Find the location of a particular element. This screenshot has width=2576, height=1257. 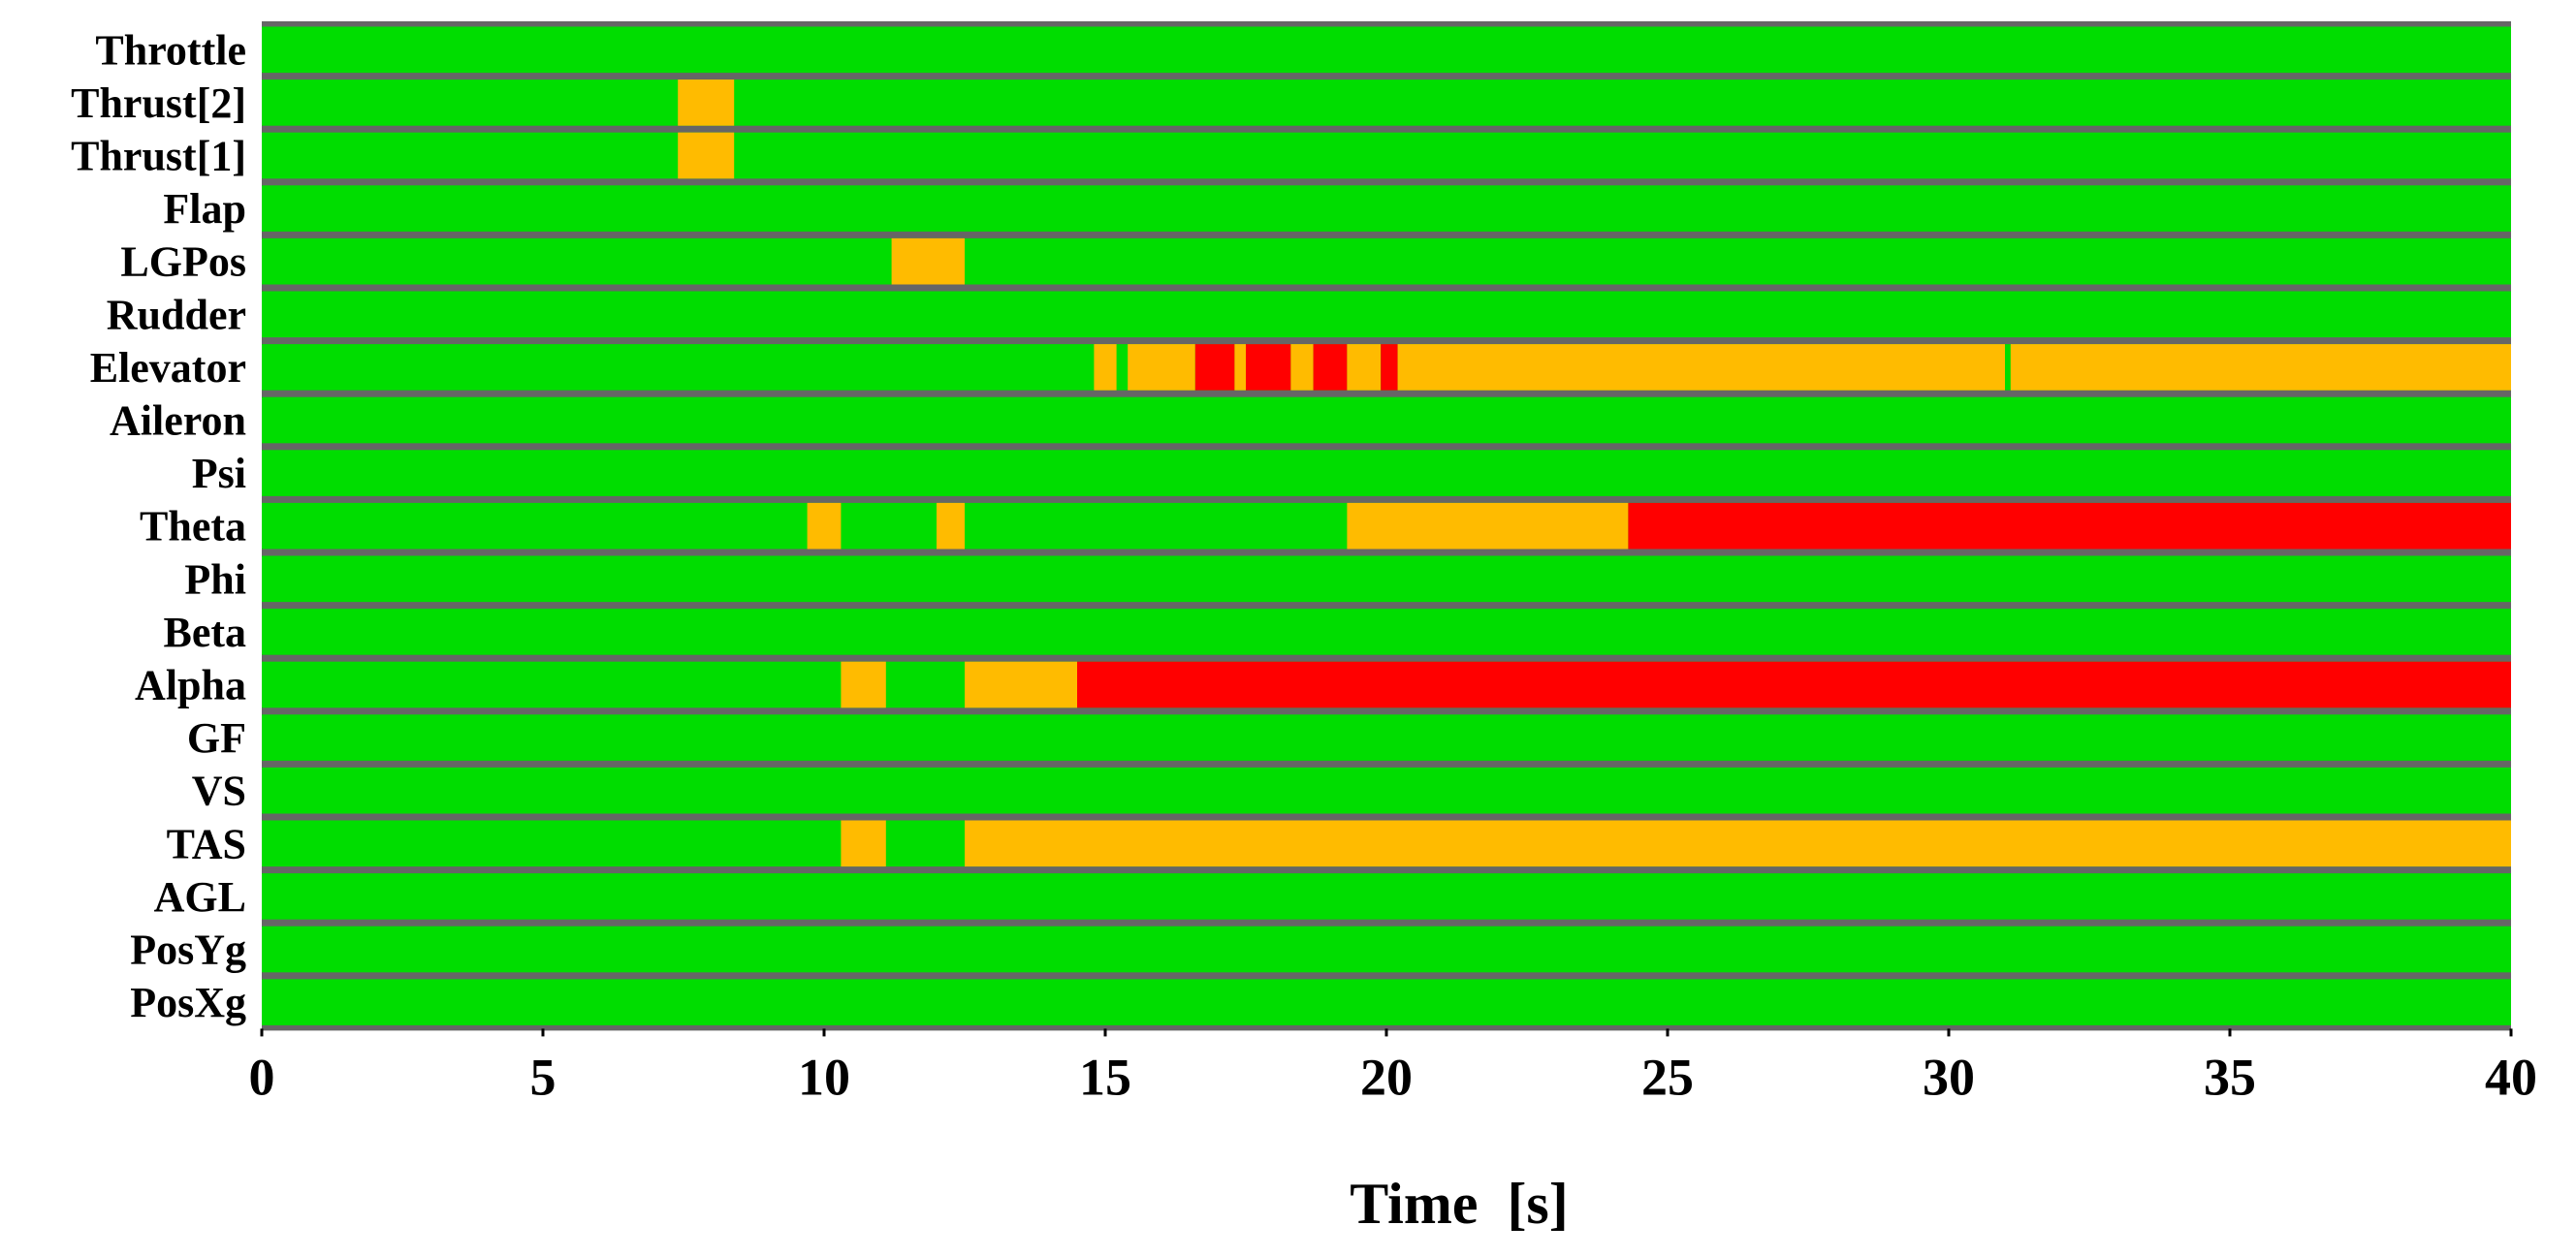

bar-lgpos-normal is located at coordinates (1386, 261).